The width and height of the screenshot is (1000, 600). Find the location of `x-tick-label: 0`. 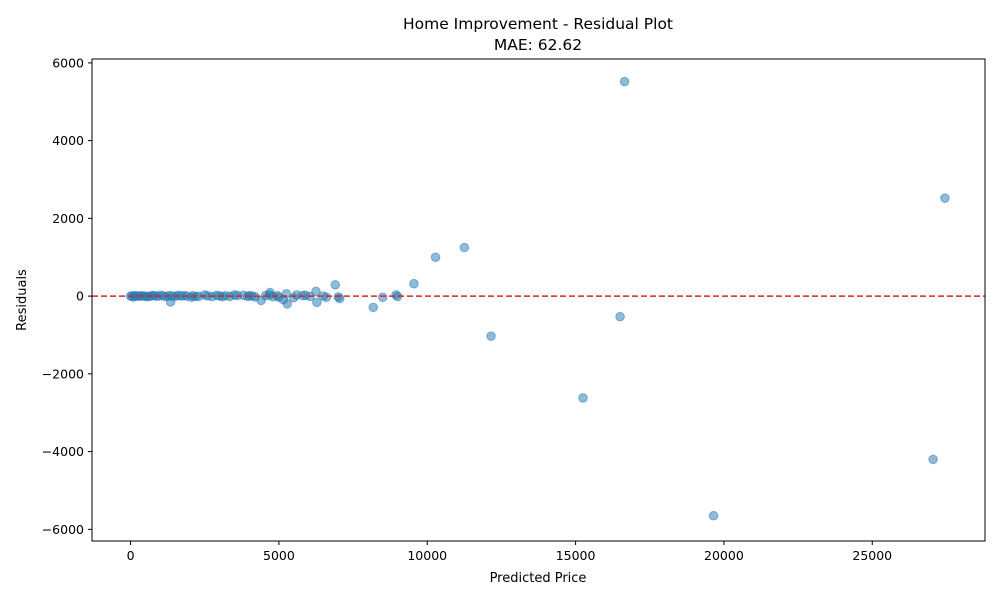

x-tick-label: 0 is located at coordinates (131, 555).